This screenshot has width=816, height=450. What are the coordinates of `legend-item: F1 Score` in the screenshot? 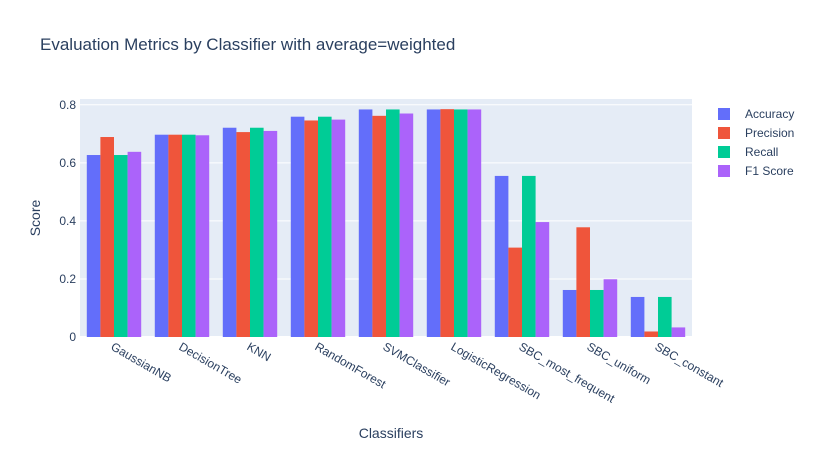 It's located at (756, 171).